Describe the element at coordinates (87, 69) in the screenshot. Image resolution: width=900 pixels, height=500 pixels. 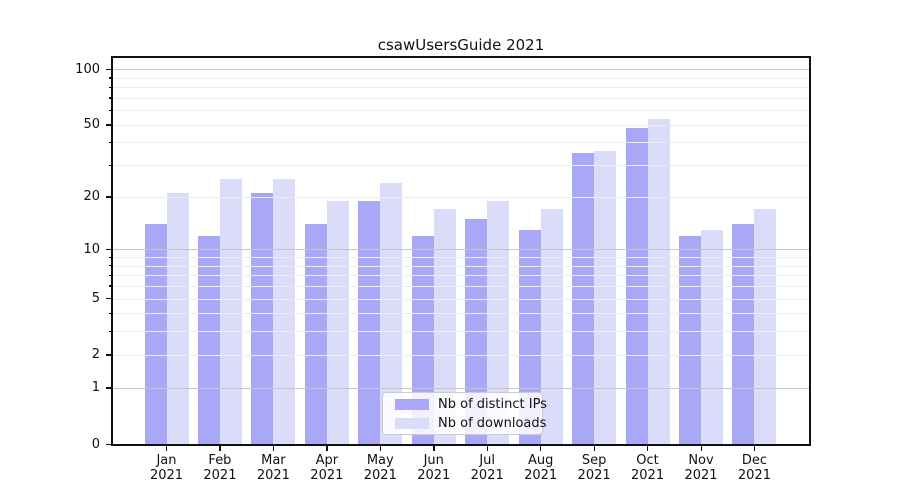
I see `y-axis-tick-label: 100` at that location.